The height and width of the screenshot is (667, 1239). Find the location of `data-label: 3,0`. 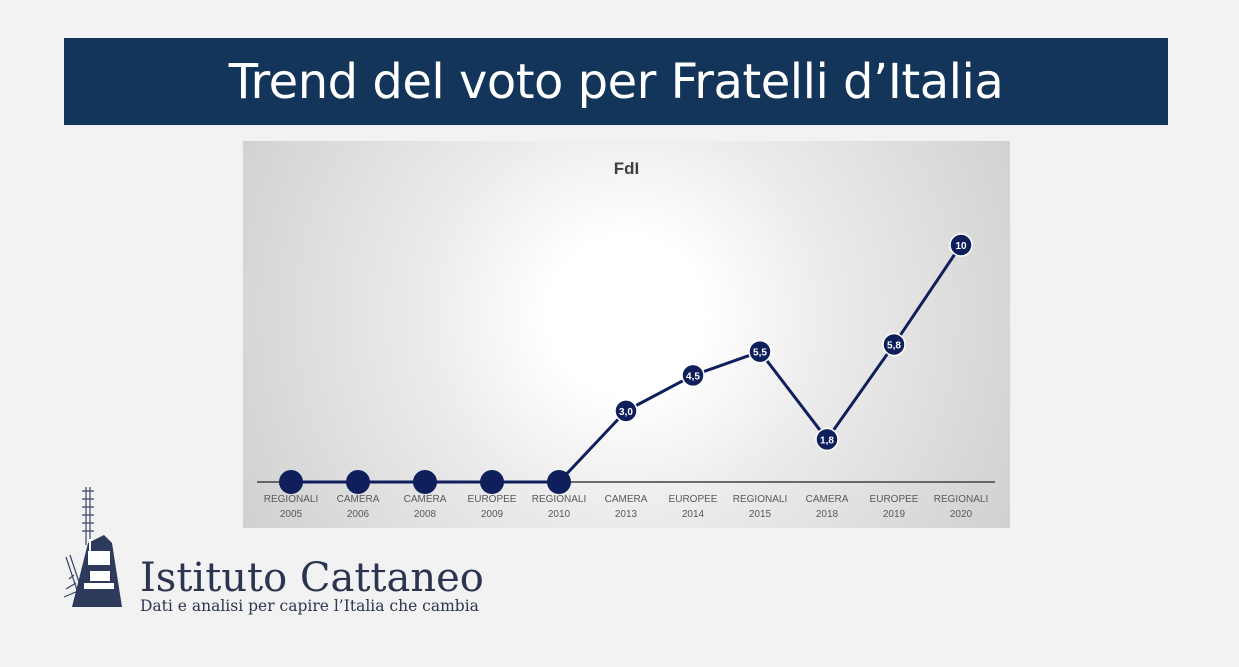

data-label: 3,0 is located at coordinates (626, 412).